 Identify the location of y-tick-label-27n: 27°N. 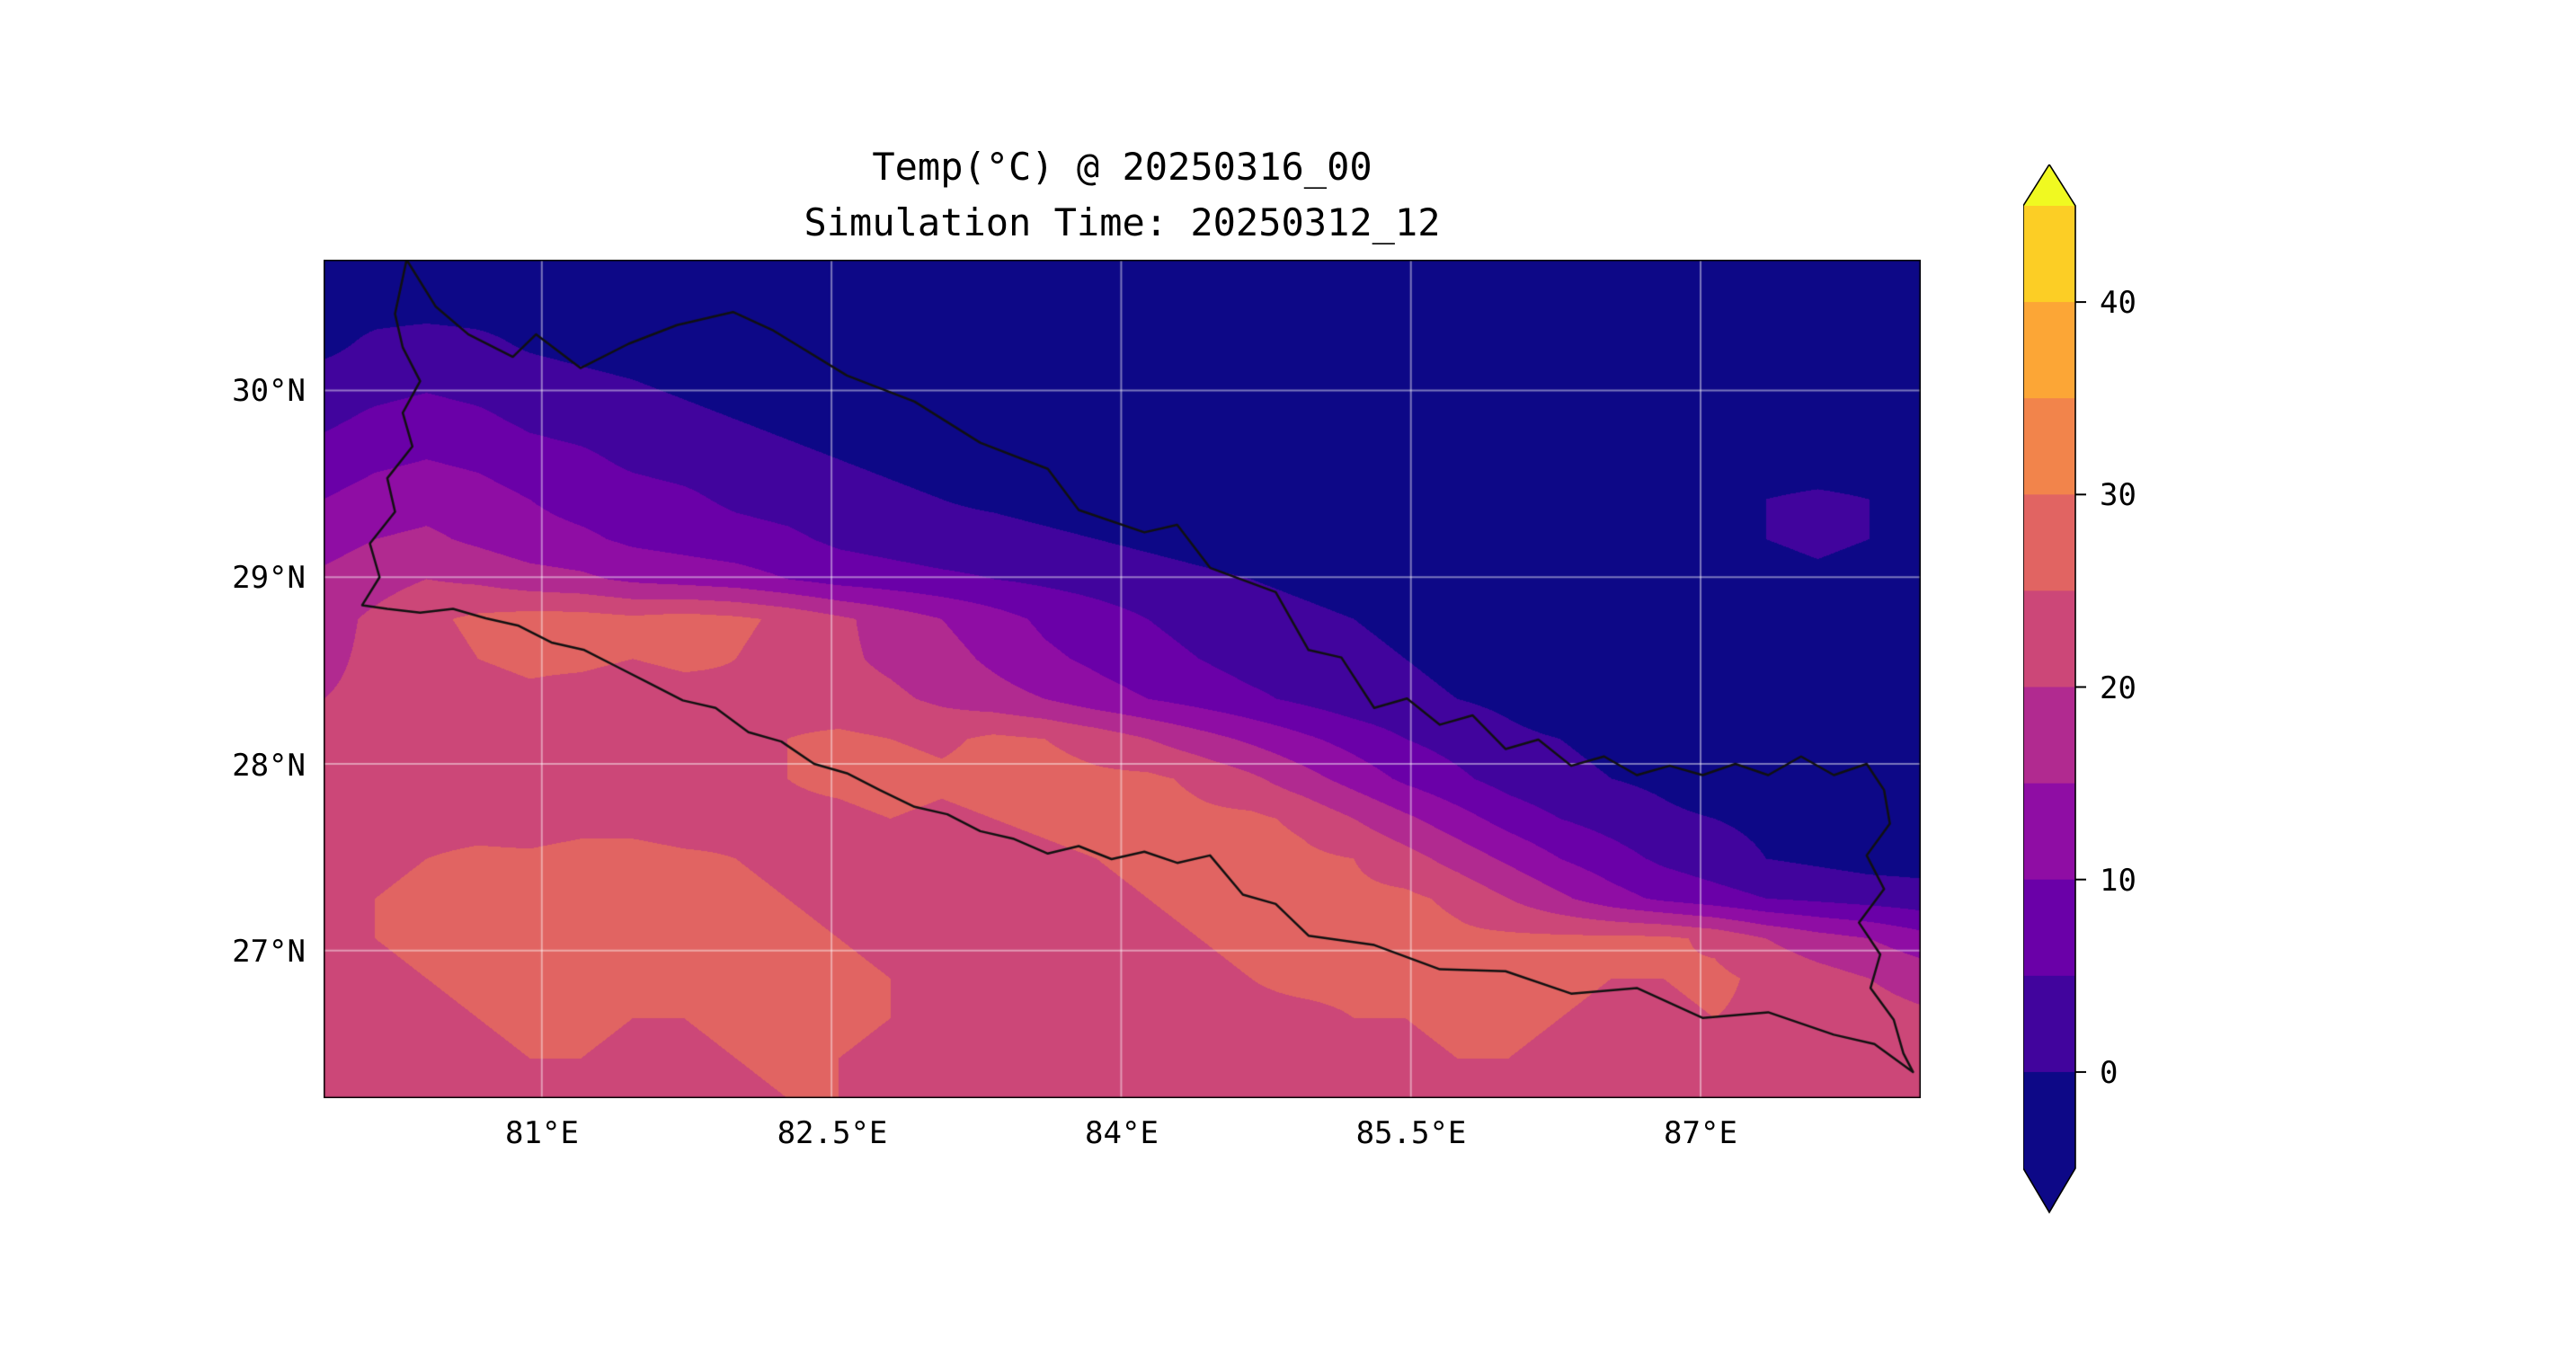
(269, 952).